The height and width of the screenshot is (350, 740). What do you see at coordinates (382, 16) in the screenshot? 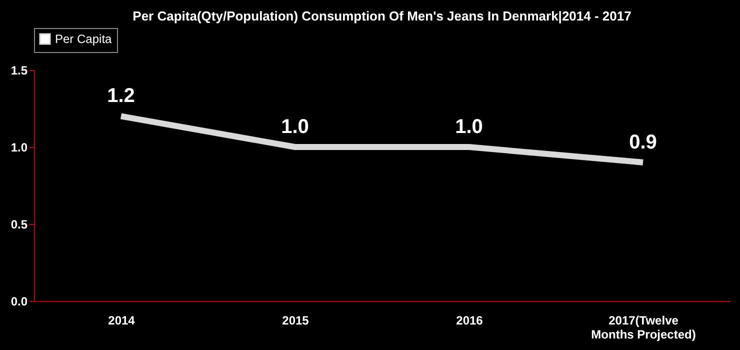
I see `chart-title: Per Capita(Qty/Population) Consumption Of Men's Jeans In Denmark|2014 - 2017` at bounding box center [382, 16].